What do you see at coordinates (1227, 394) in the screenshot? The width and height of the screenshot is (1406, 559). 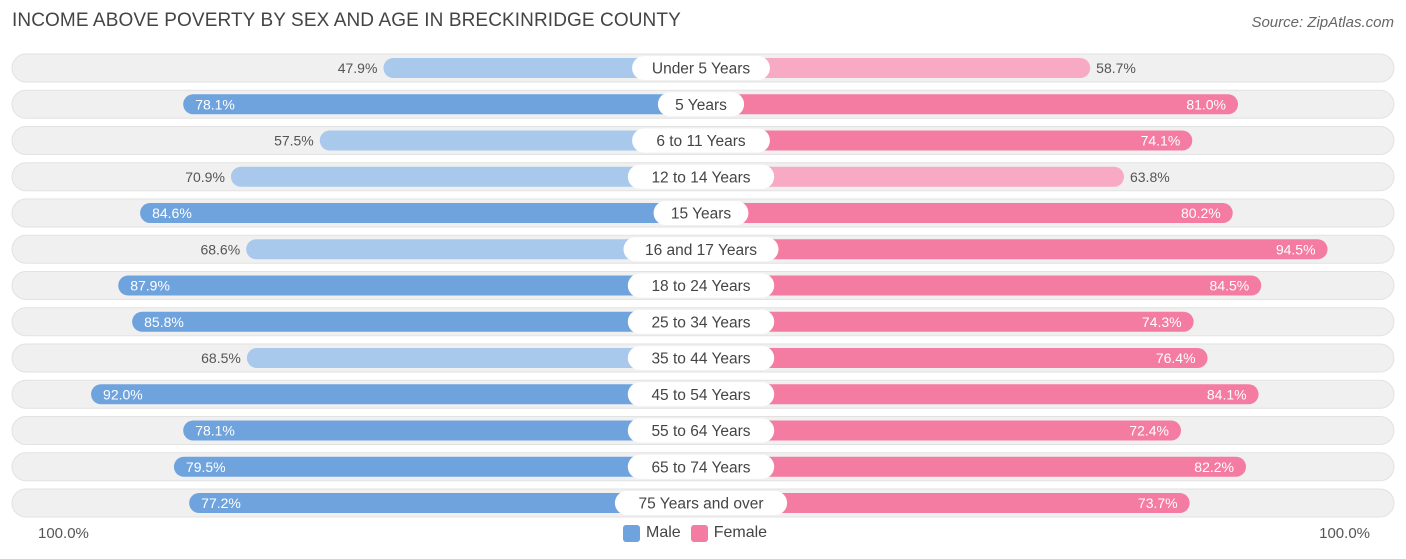 I see `female-value-label: 84.1%` at bounding box center [1227, 394].